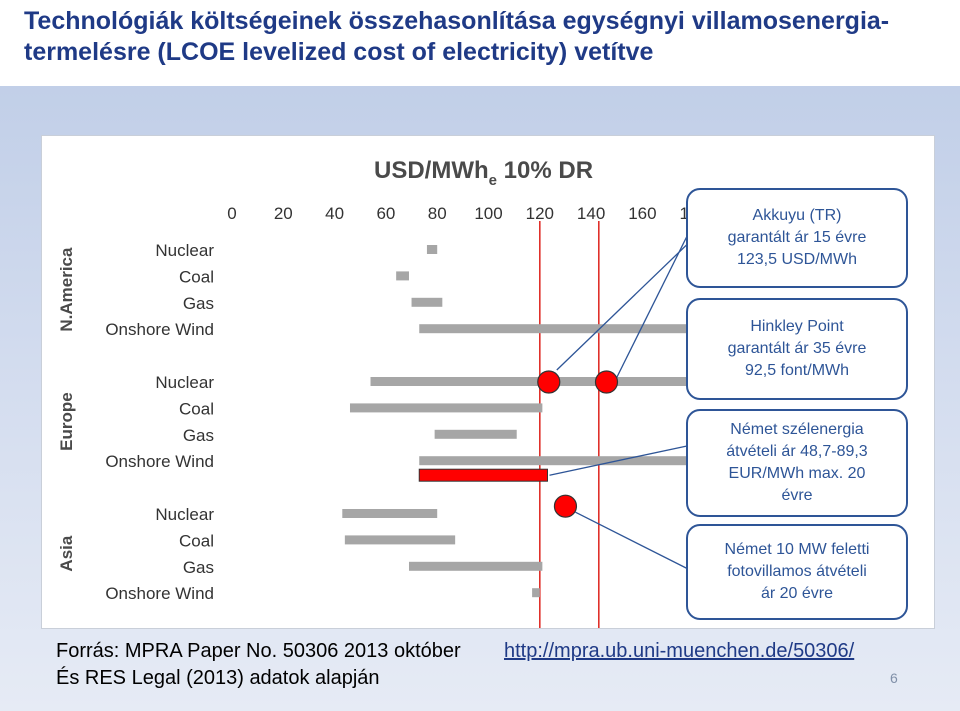 The height and width of the screenshot is (711, 960). I want to click on row-label-1-2: Gas, so click(198, 435).